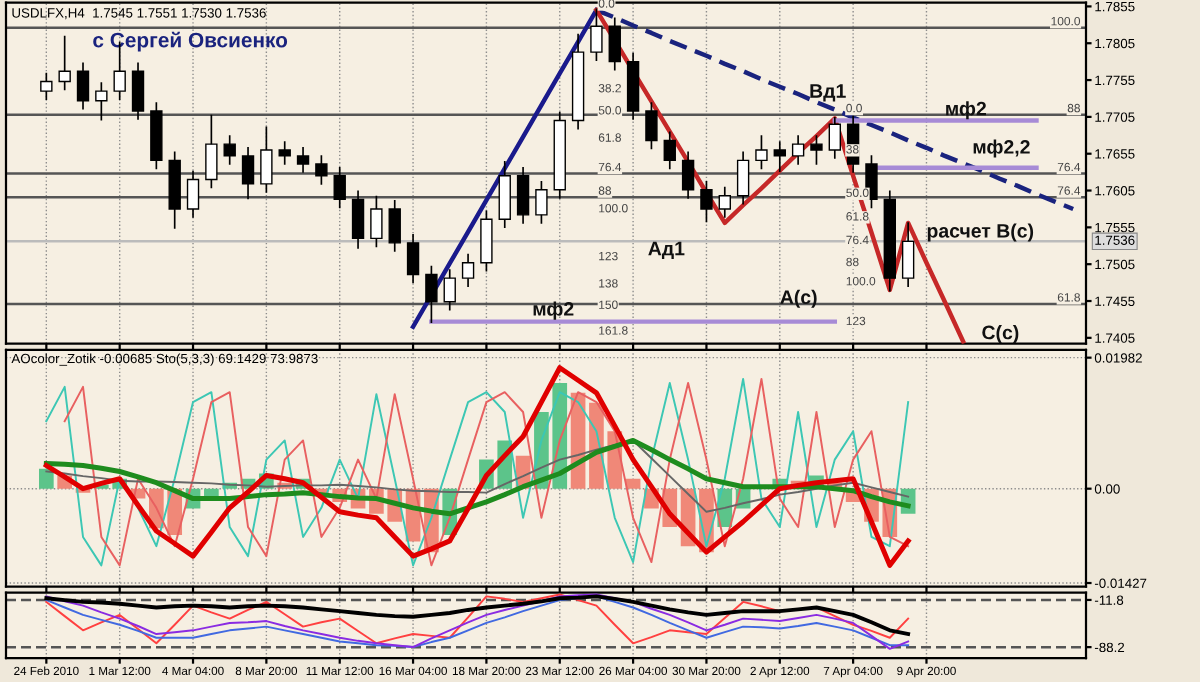 This screenshot has height=682, width=1200. I want to click on annotation: мф2,2, so click(1001, 148).